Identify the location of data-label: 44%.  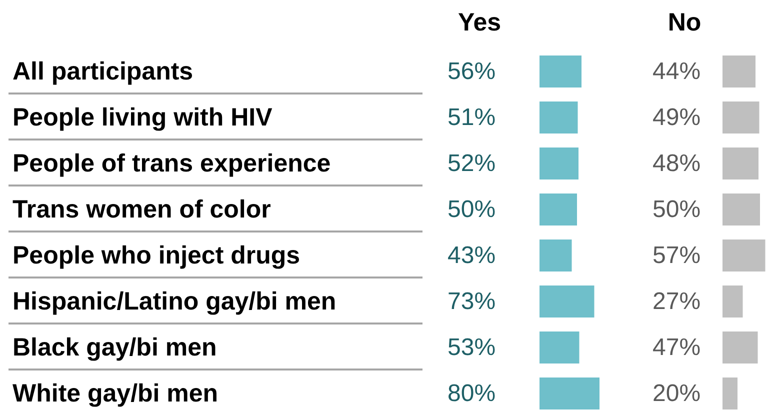
(676, 71).